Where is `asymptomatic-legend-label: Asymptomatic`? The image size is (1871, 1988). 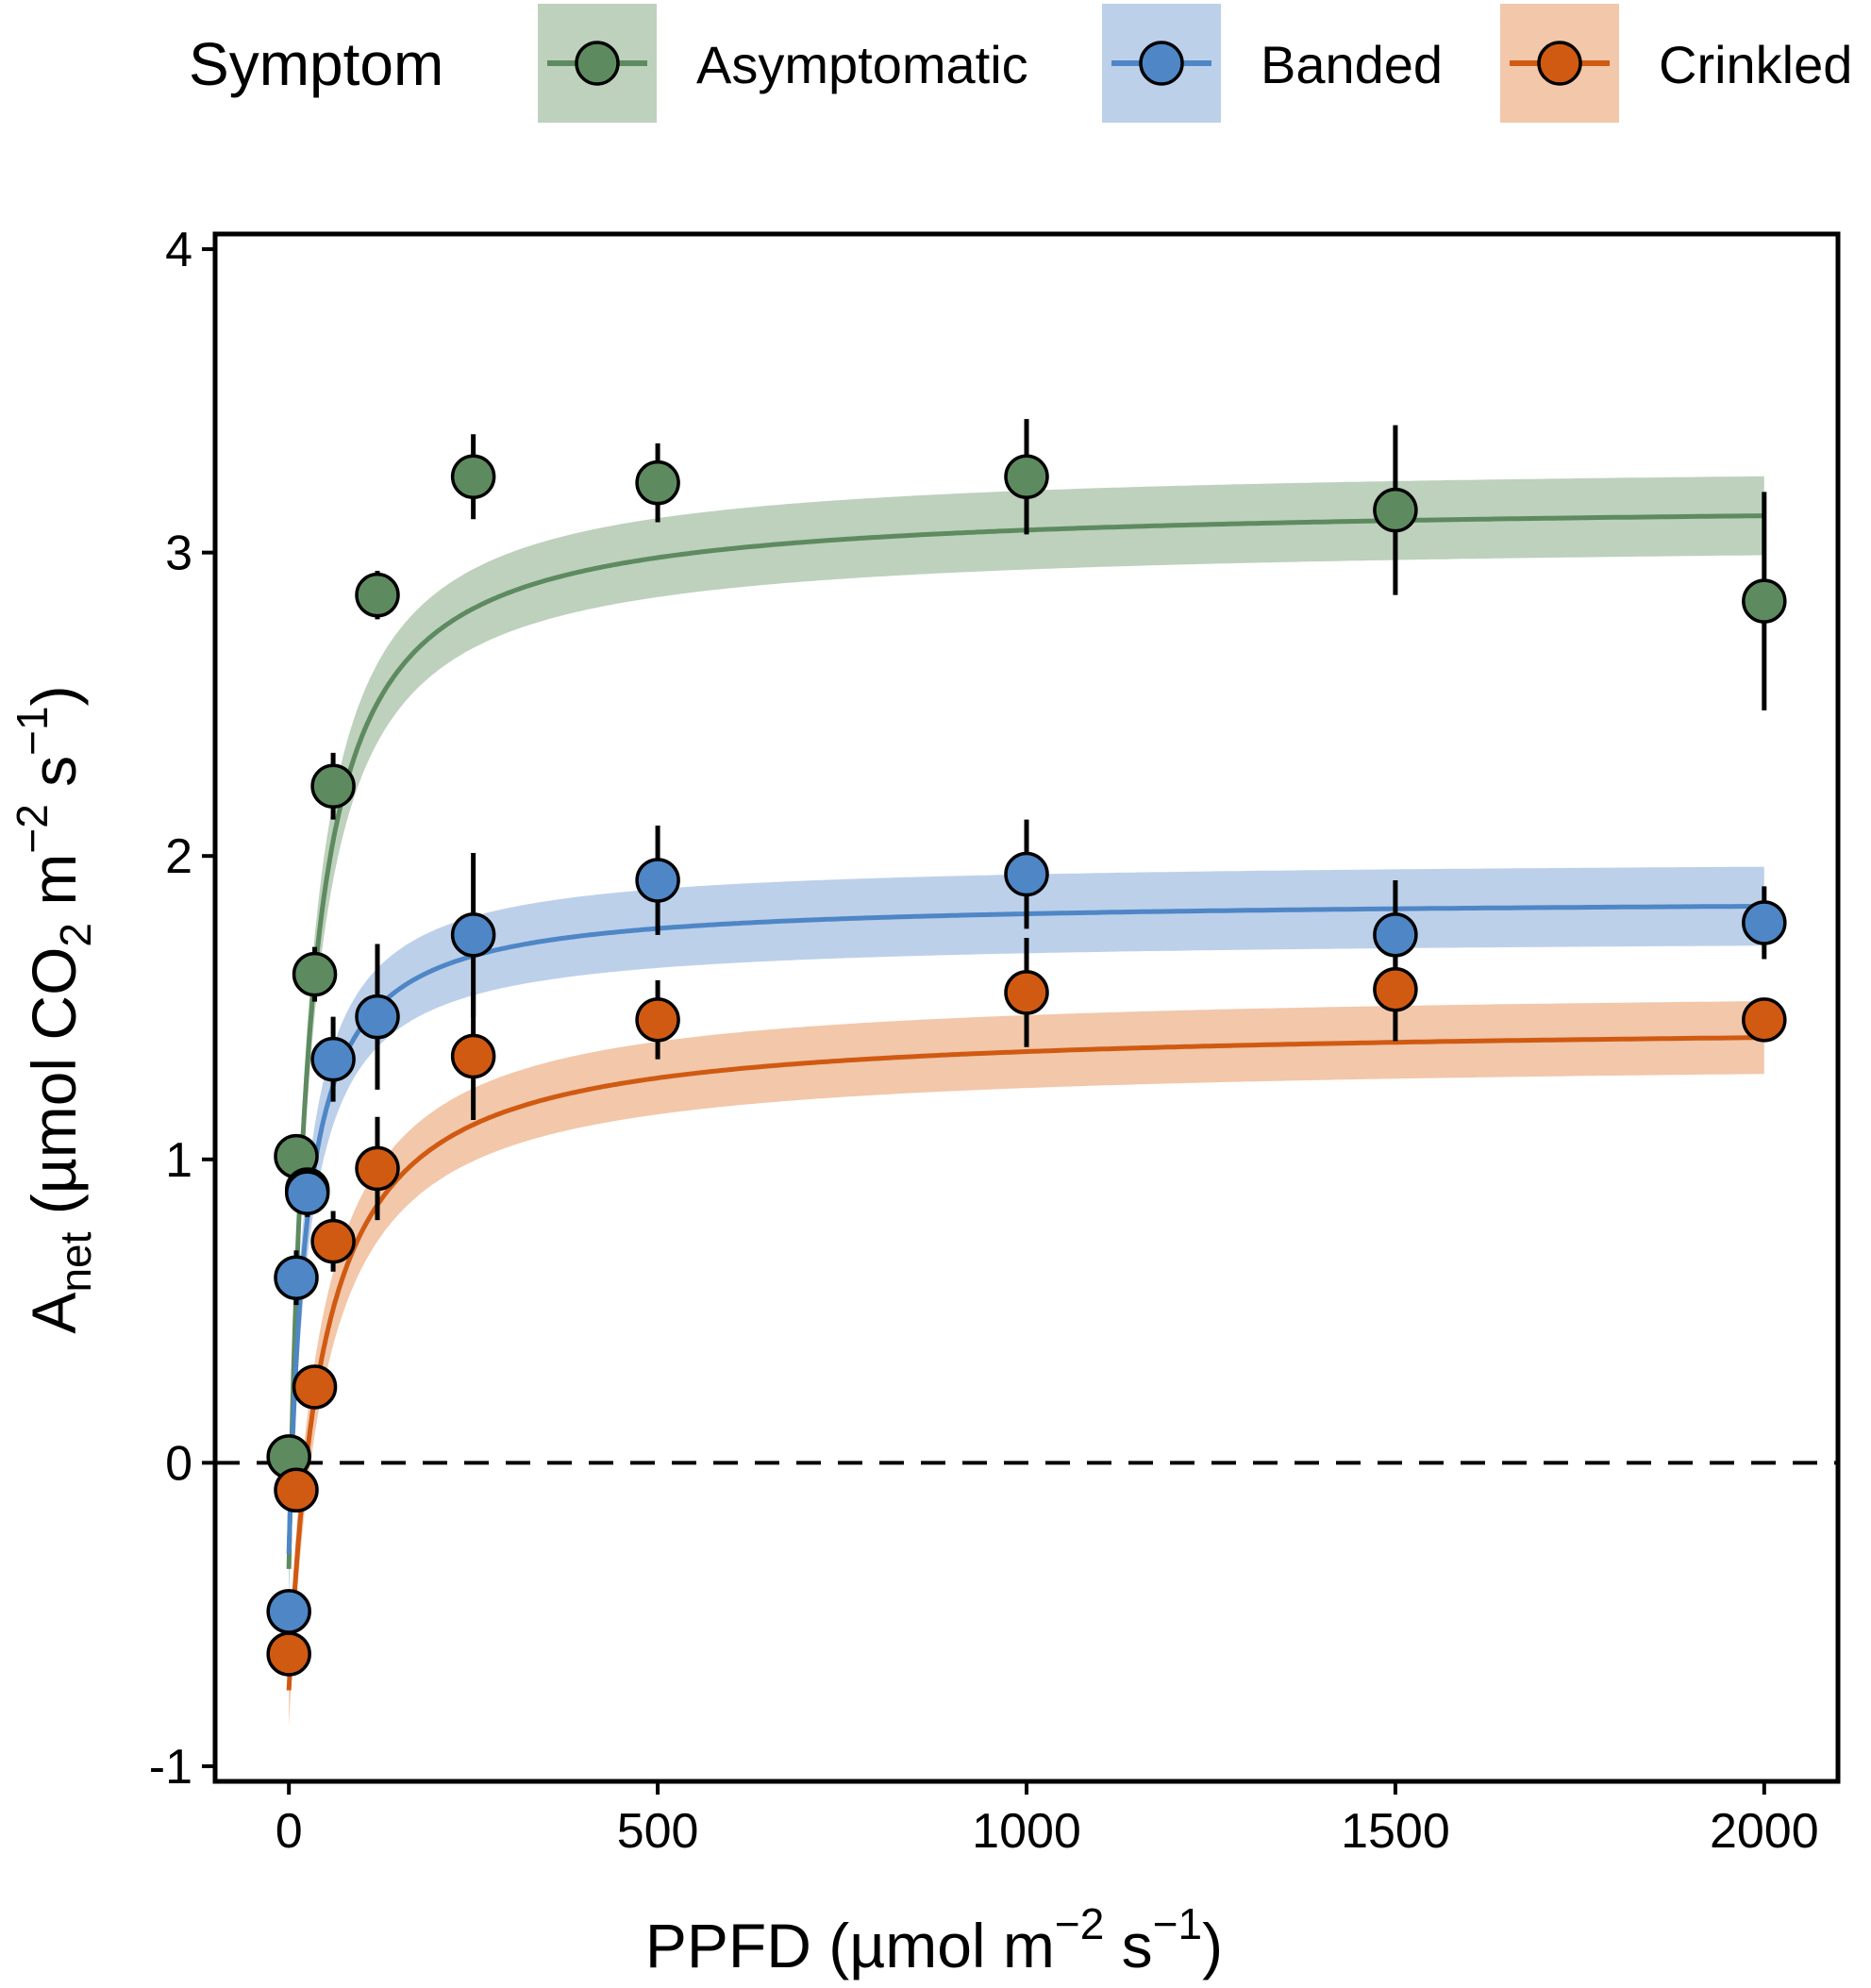
asymptomatic-legend-label: Asymptomatic is located at coordinates (862, 64).